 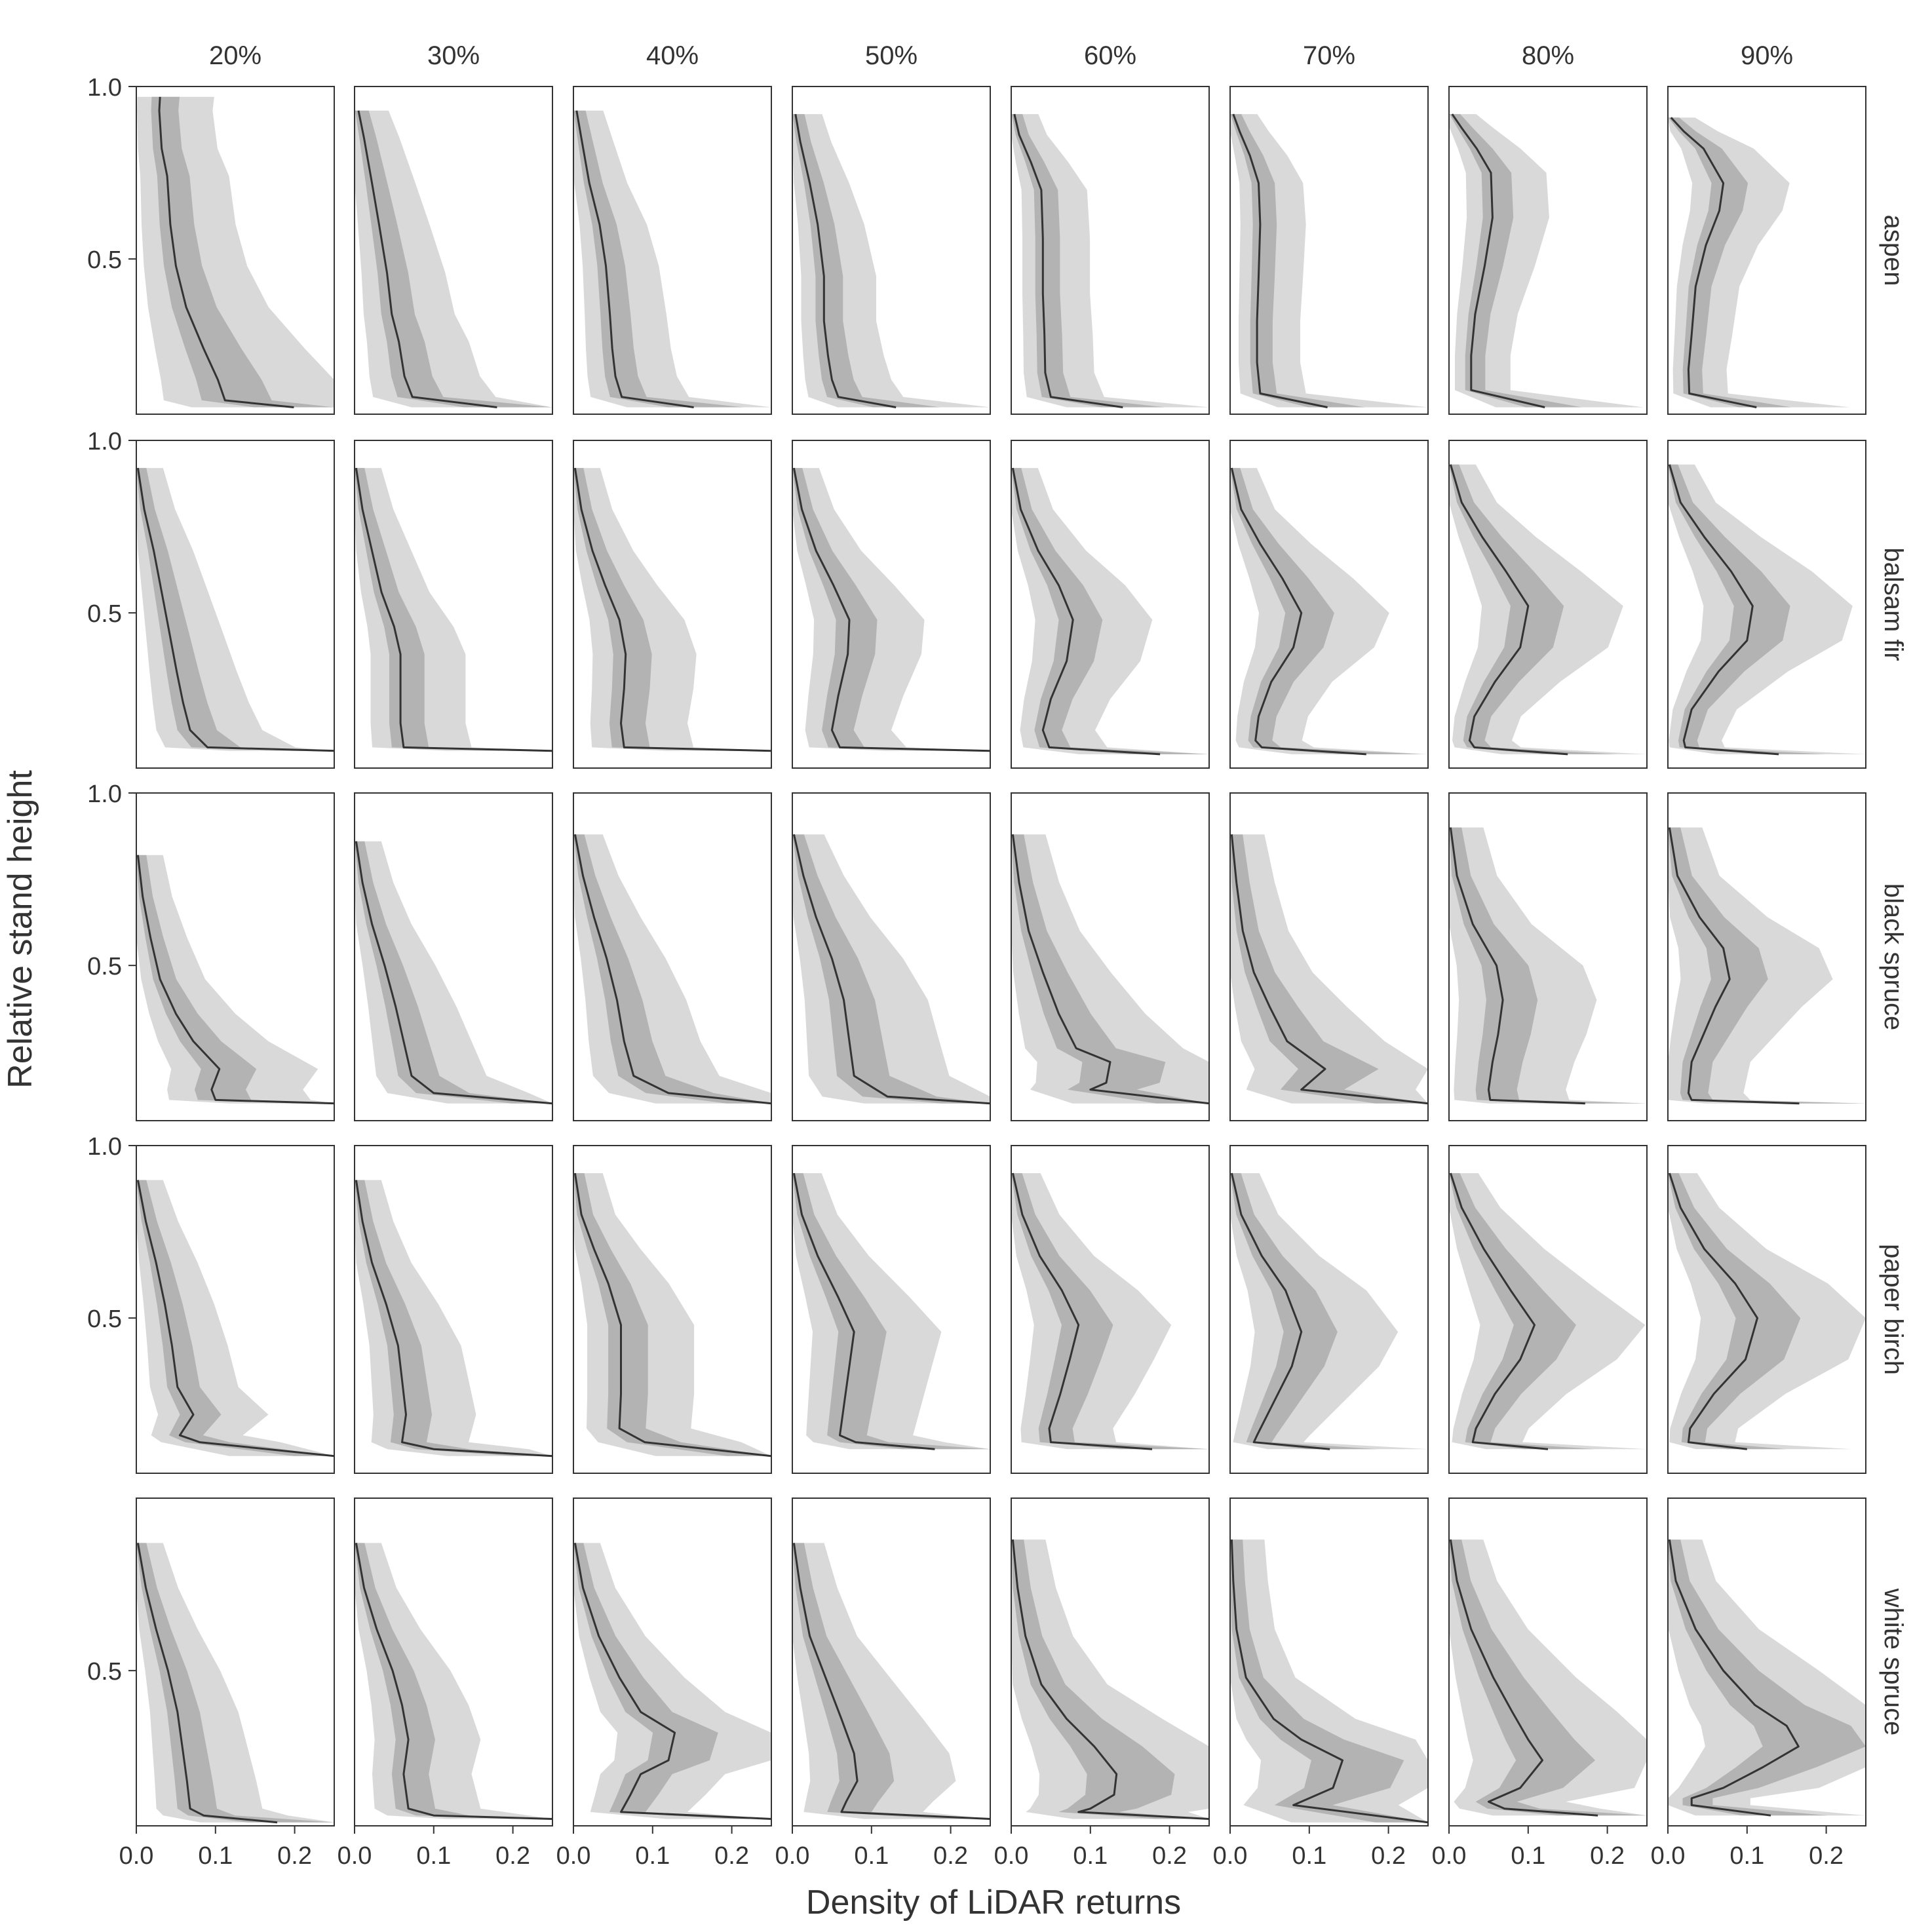 I want to click on panel-white-spruce-80pct, so click(x=1548, y=1661).